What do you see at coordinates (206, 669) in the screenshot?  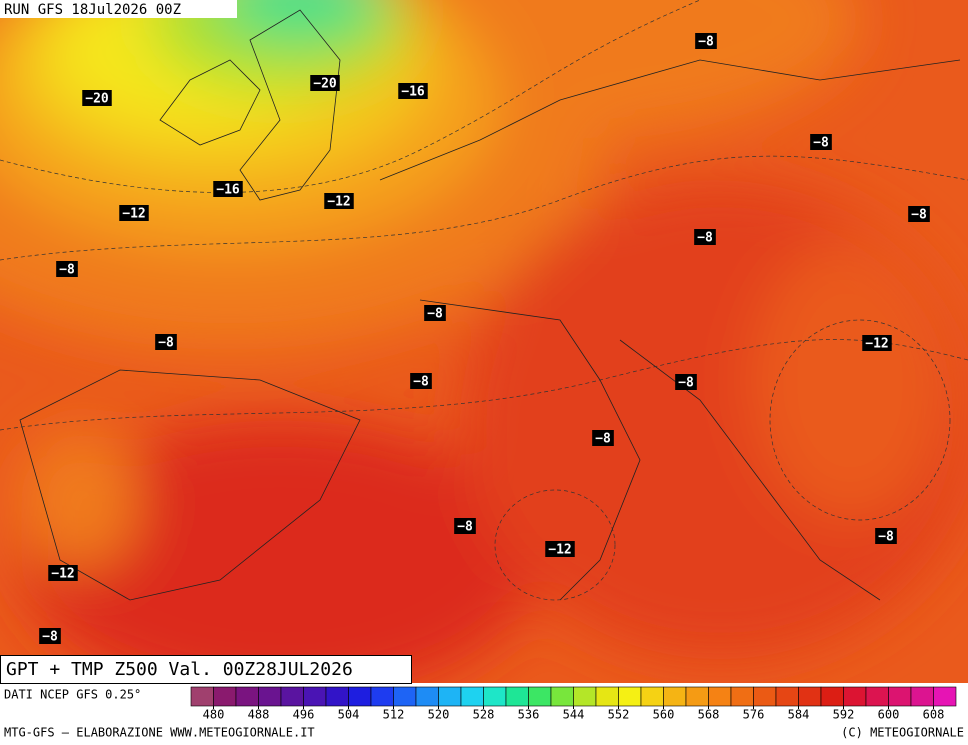 I see `title-box` at bounding box center [206, 669].